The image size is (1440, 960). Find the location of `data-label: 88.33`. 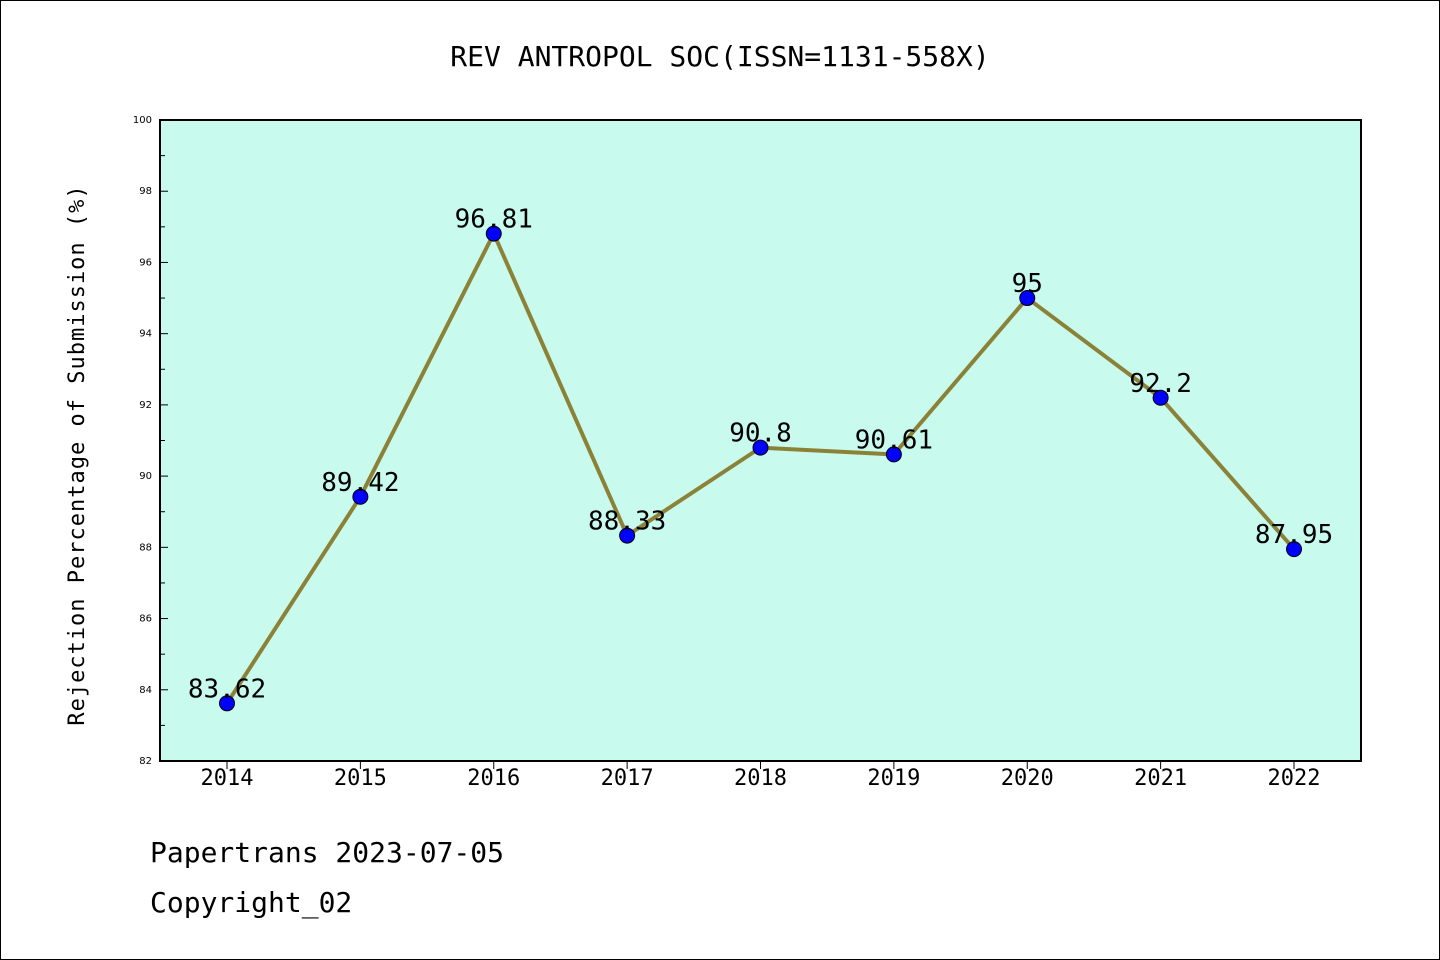

data-label: 88.33 is located at coordinates (627, 522).